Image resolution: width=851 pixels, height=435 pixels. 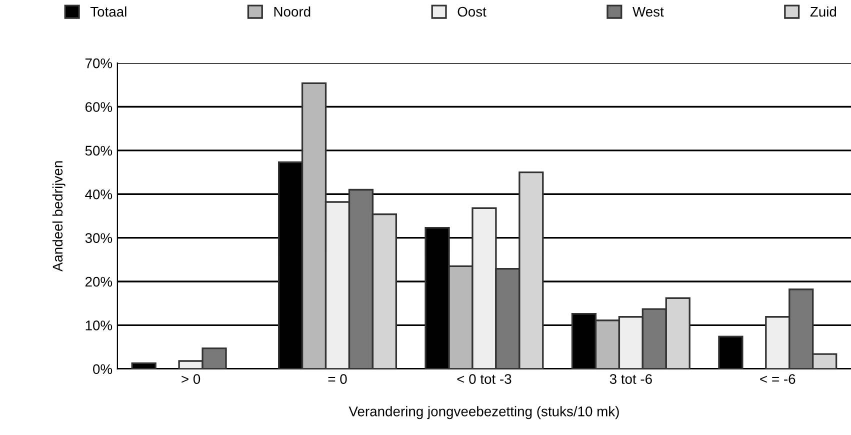 I want to click on y-tick-label: 70%, so click(x=98, y=63).